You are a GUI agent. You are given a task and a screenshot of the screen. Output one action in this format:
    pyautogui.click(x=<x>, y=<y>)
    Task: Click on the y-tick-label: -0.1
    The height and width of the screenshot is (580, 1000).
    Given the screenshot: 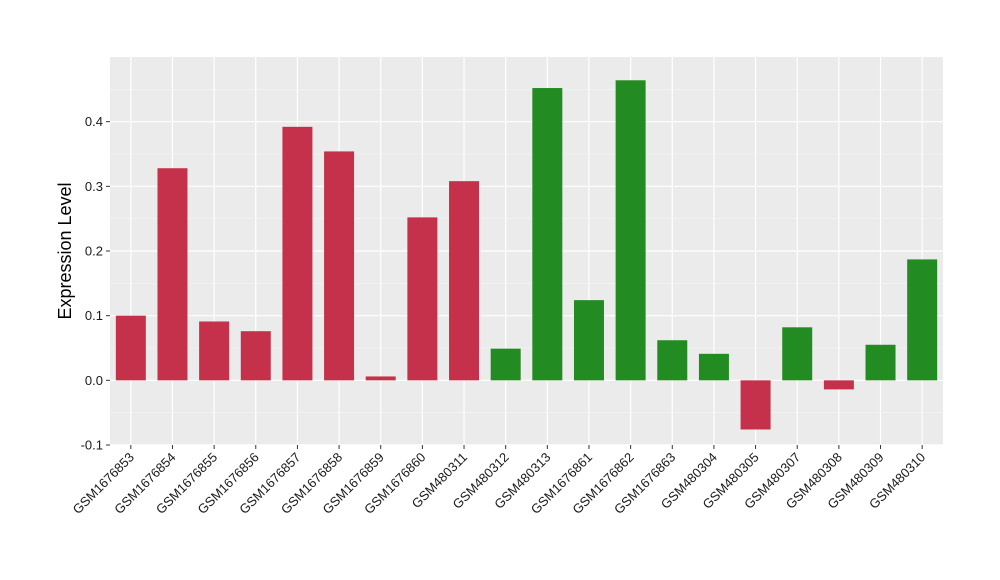 What is the action you would take?
    pyautogui.click(x=92, y=445)
    